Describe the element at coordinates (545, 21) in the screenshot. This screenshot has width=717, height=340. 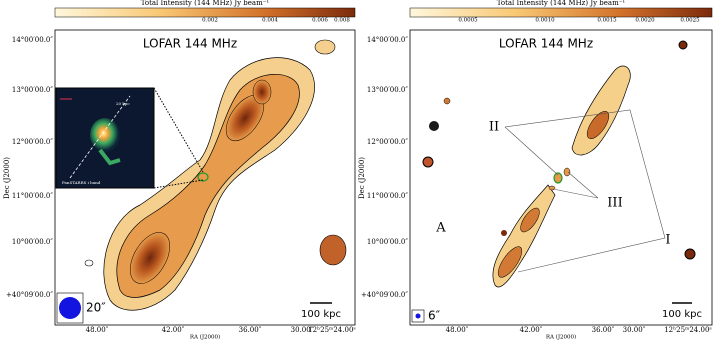
I see `colorbar-tick: 0.0010` at that location.